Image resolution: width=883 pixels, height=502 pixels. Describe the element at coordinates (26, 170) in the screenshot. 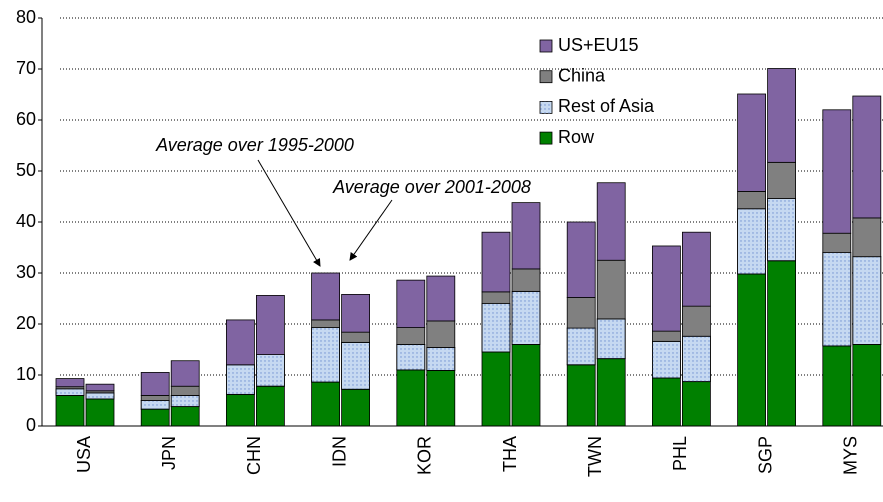

I see `y-tick-label: 50` at that location.